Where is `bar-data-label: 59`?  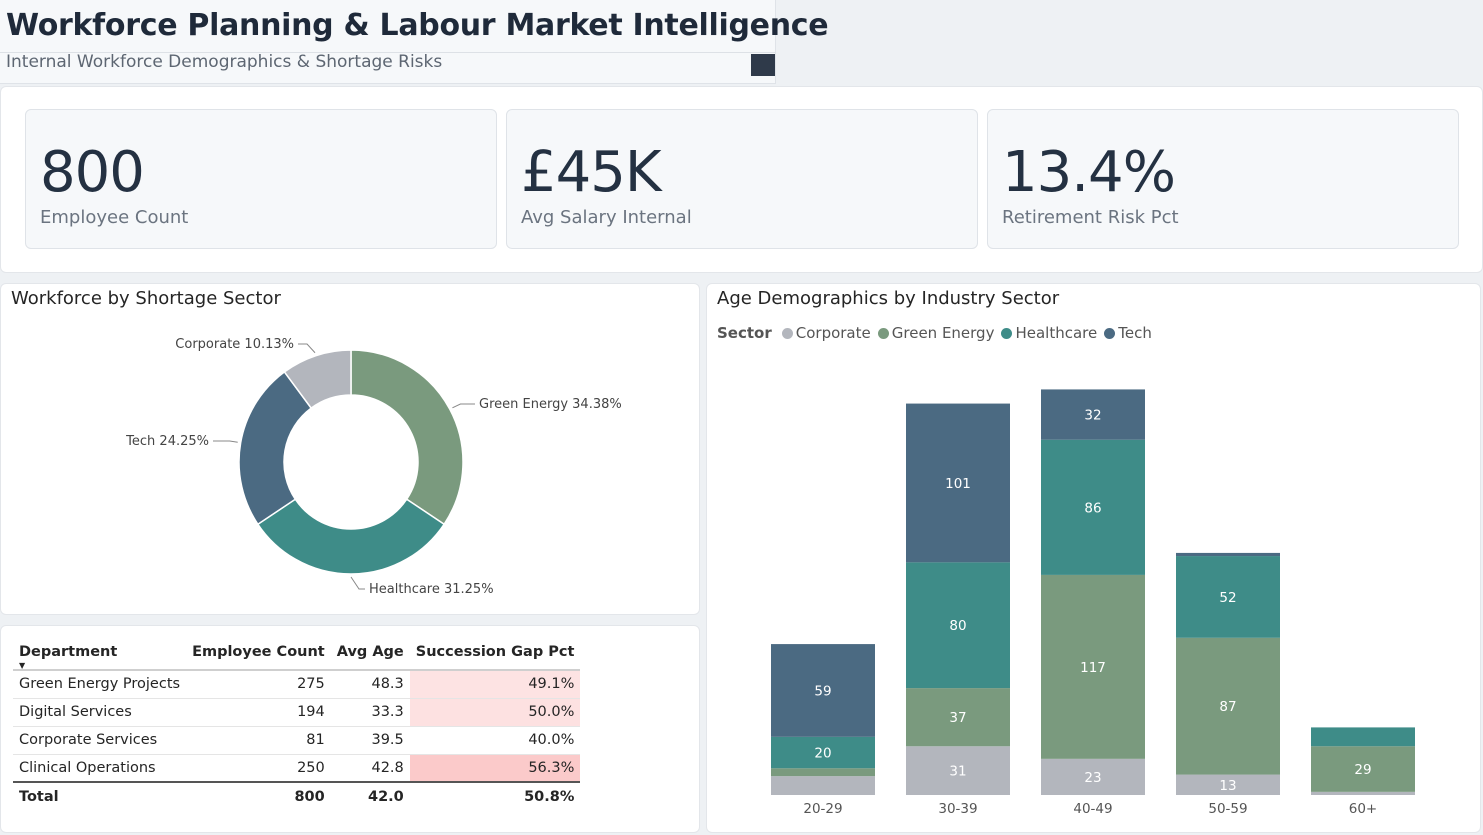 bar-data-label: 59 is located at coordinates (822, 691).